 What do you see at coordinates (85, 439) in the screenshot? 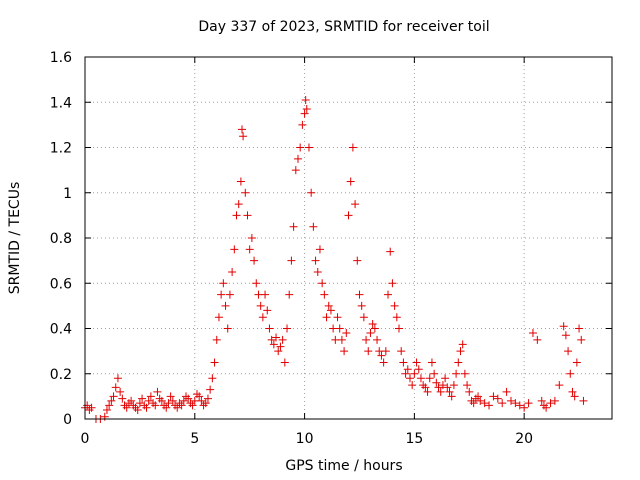
I see `x-tick-label: 0` at bounding box center [85, 439].